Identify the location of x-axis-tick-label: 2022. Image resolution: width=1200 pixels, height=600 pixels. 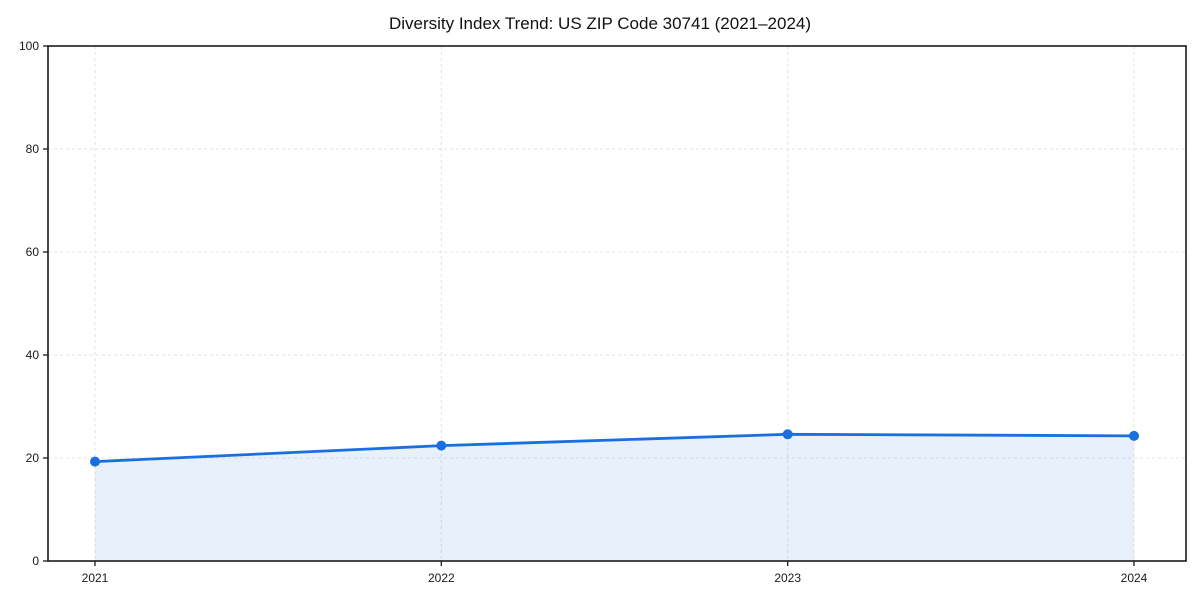
(441, 578).